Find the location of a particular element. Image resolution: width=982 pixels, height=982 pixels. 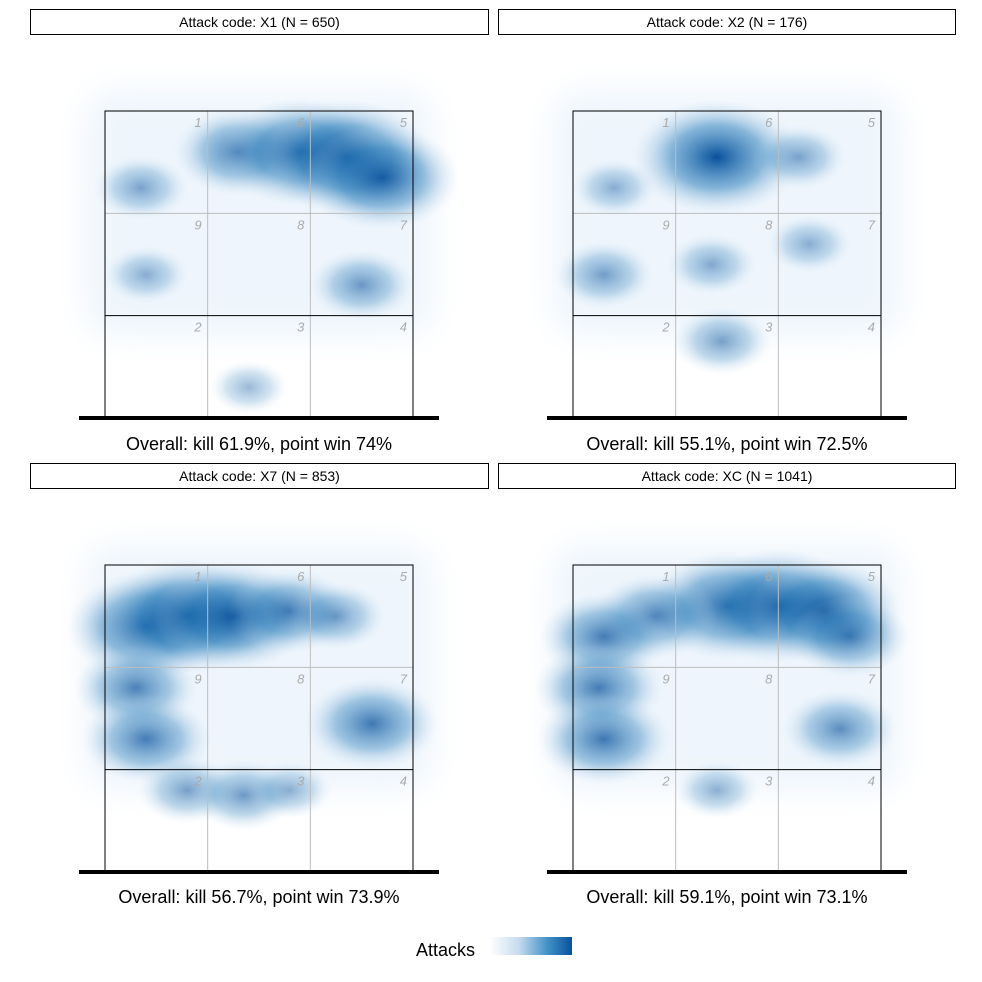

facet-strip-x1: Attack code: X1 (N = 650) is located at coordinates (259, 22).